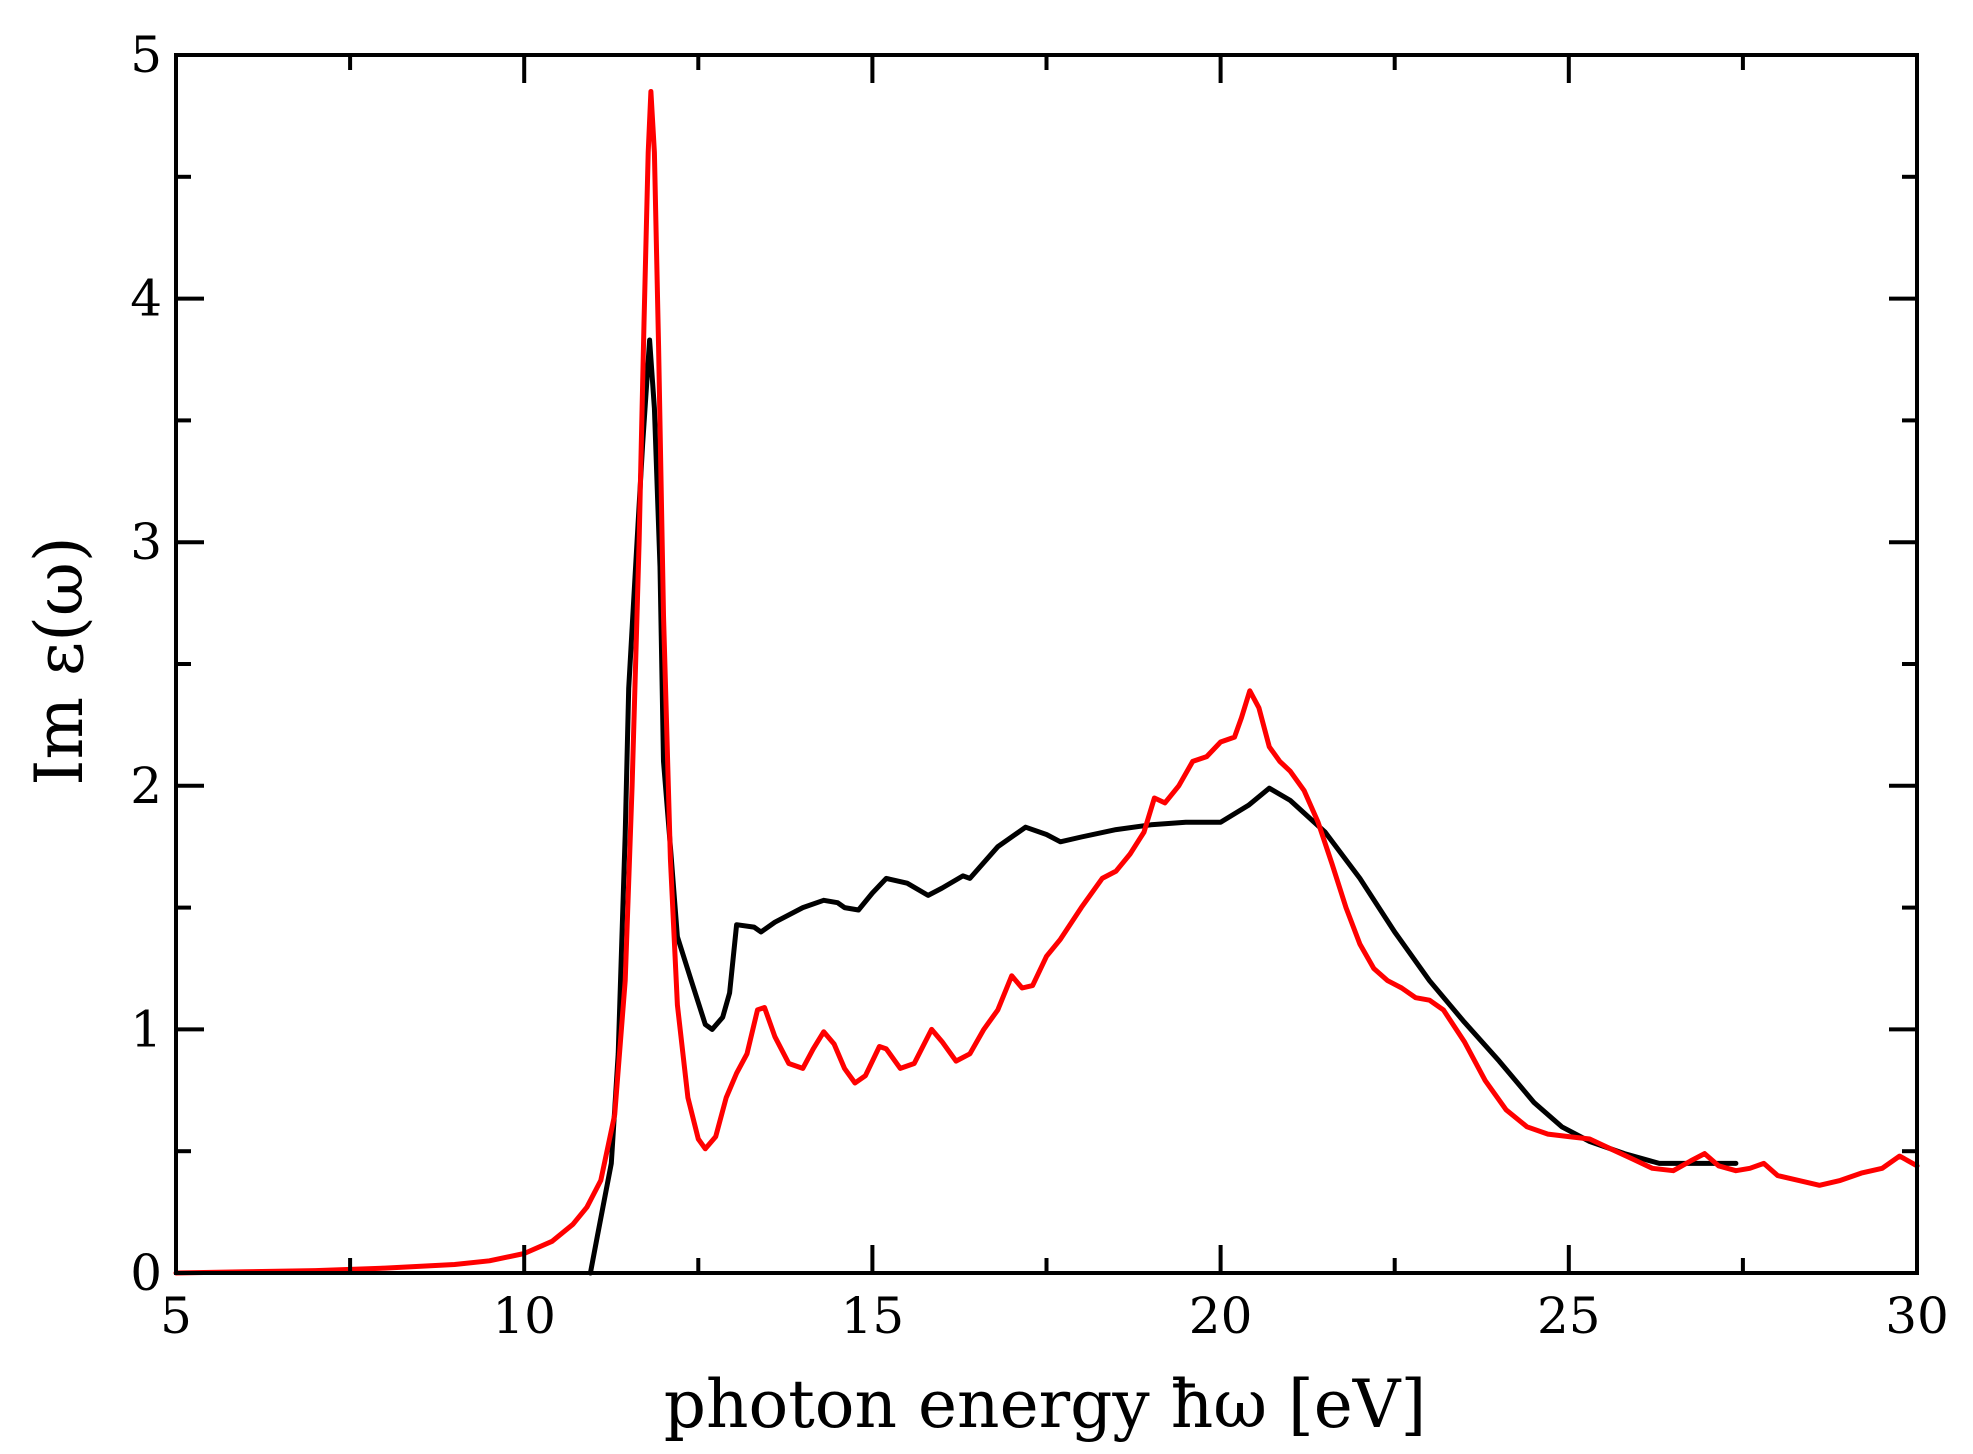  What do you see at coordinates (59, 660) in the screenshot?
I see `y-axis-label: Im ε(ω)` at bounding box center [59, 660].